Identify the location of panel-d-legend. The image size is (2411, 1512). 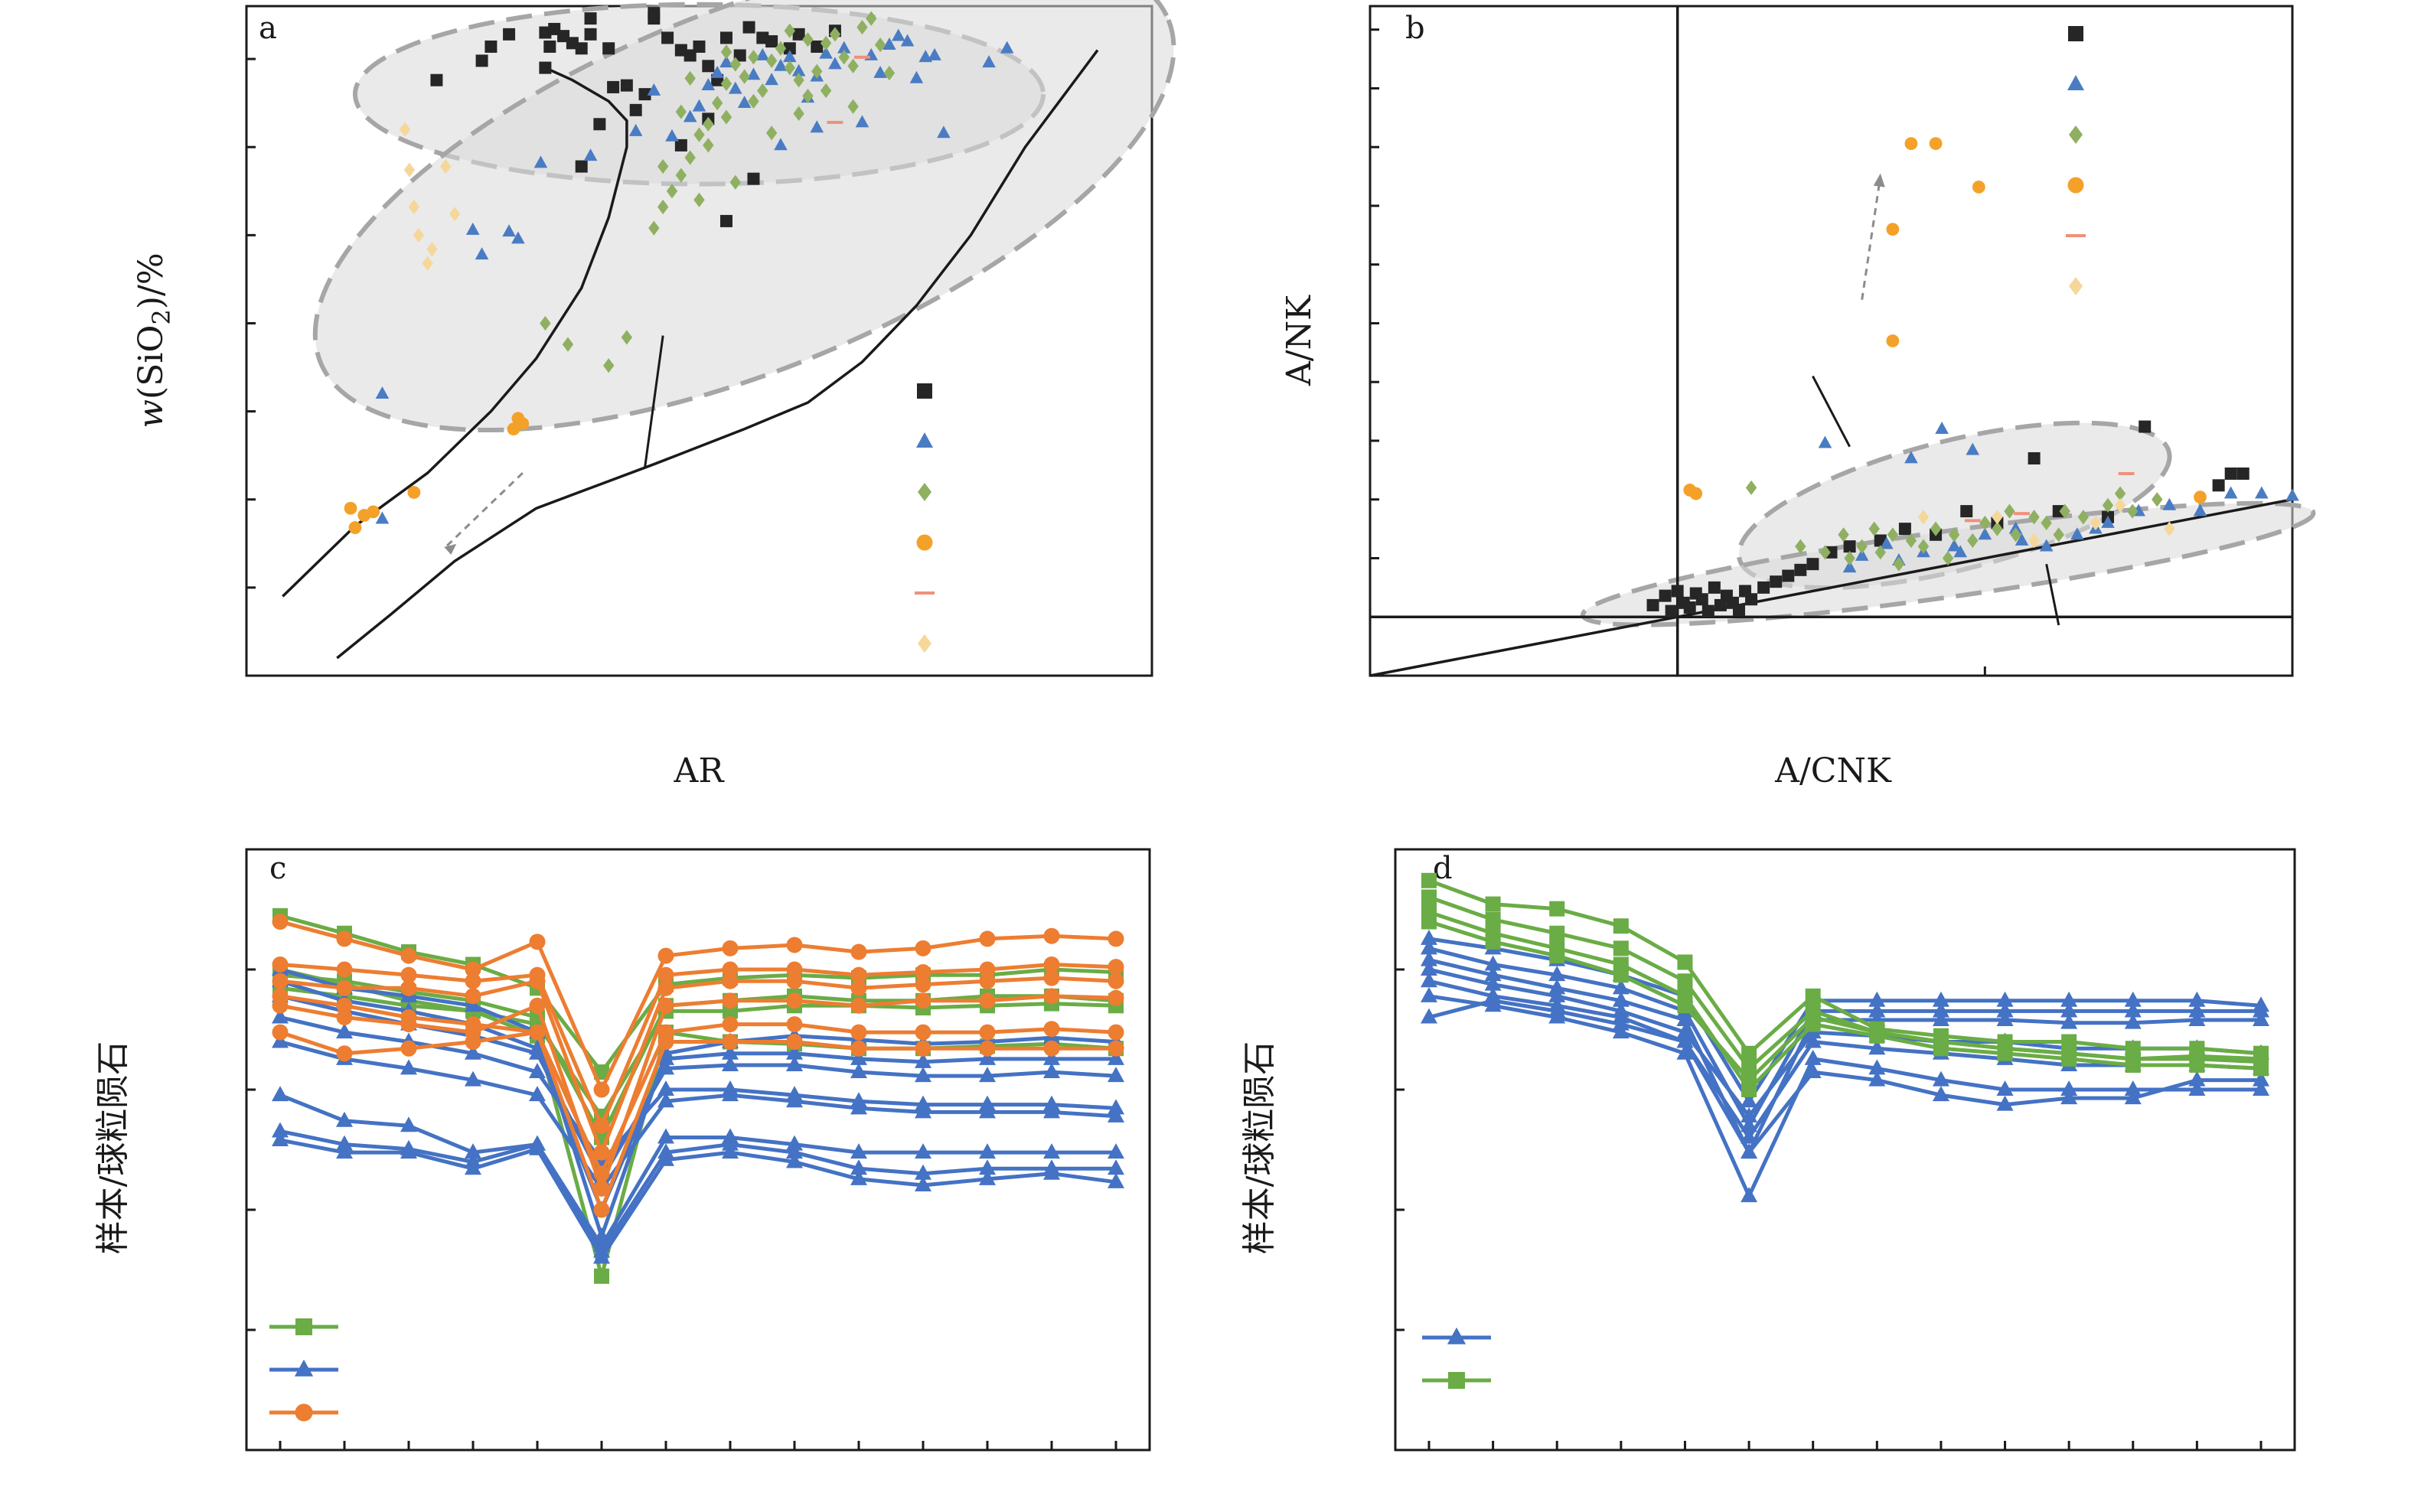
(1456, 1358).